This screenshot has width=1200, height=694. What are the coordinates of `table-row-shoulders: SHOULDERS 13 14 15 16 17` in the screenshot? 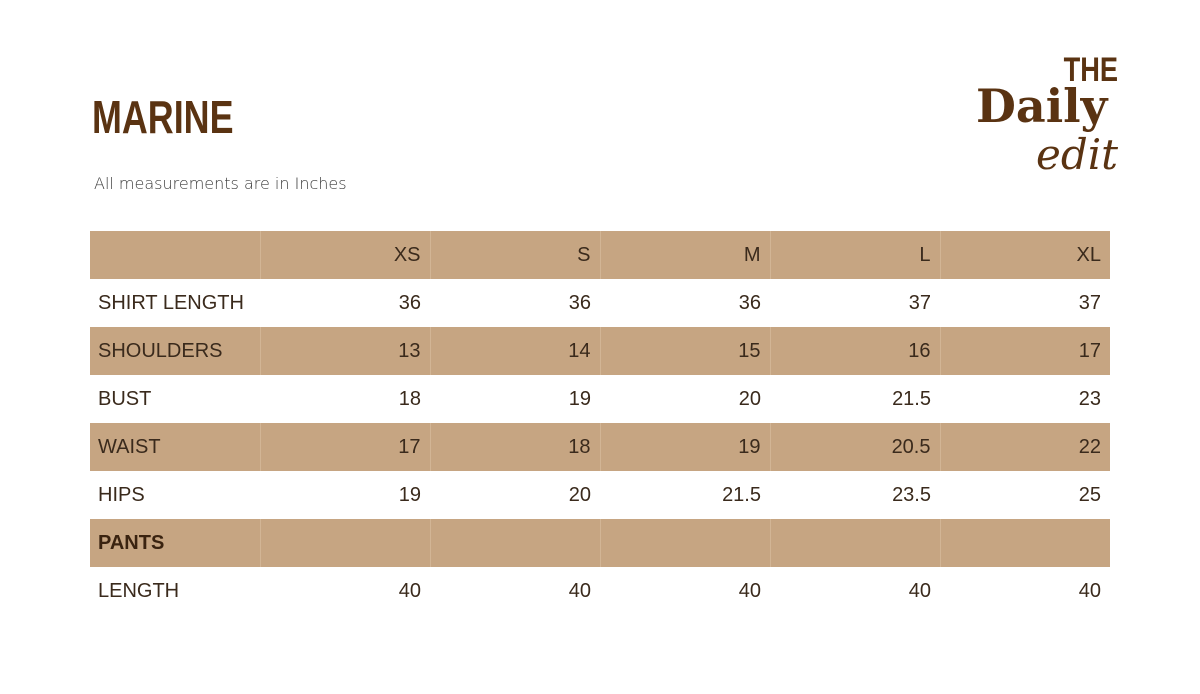 It's located at (600, 351).